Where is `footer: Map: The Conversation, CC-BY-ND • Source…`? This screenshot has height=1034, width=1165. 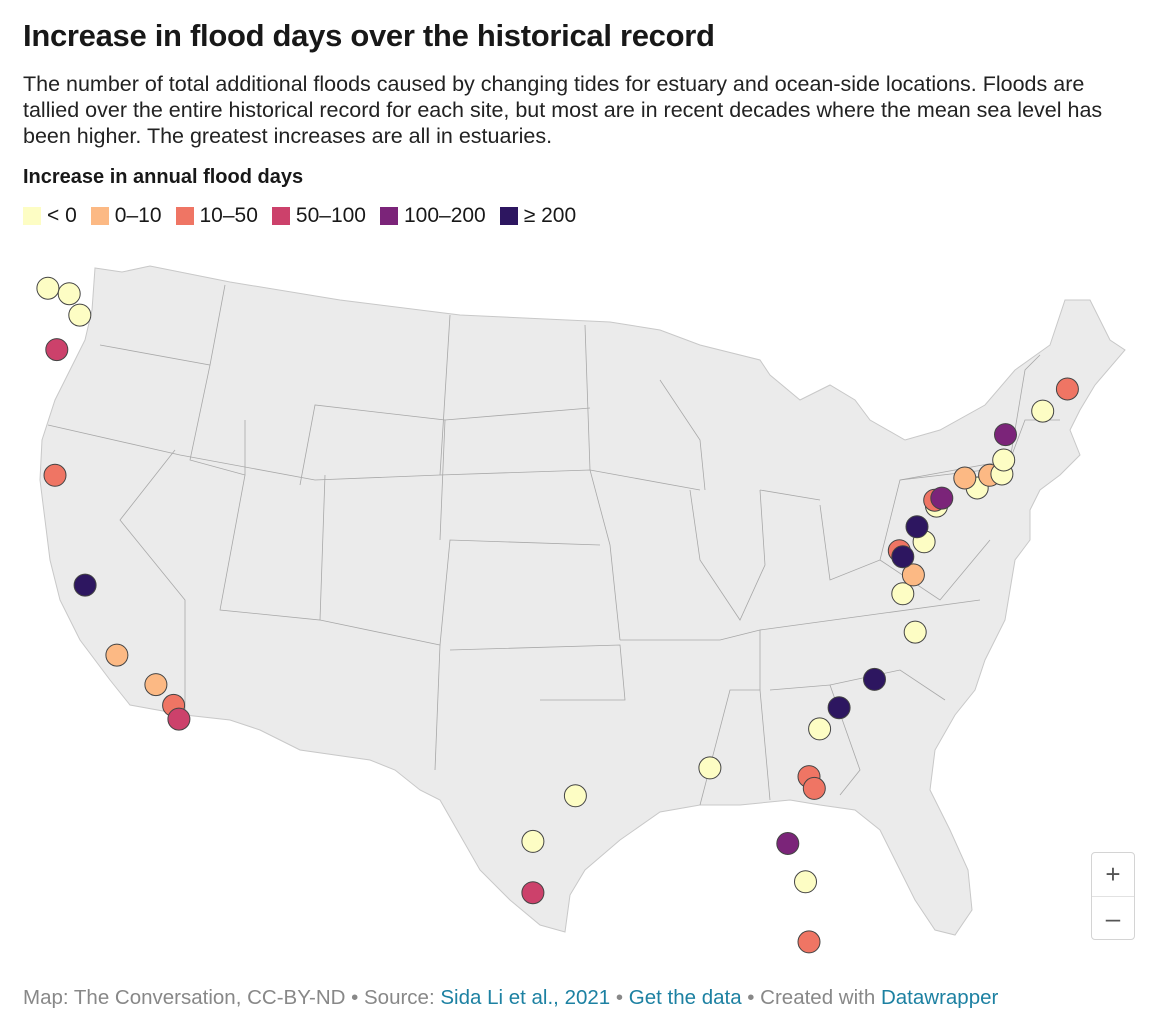
footer: Map: The Conversation, CC-BY-ND • Source… is located at coordinates (510, 998).